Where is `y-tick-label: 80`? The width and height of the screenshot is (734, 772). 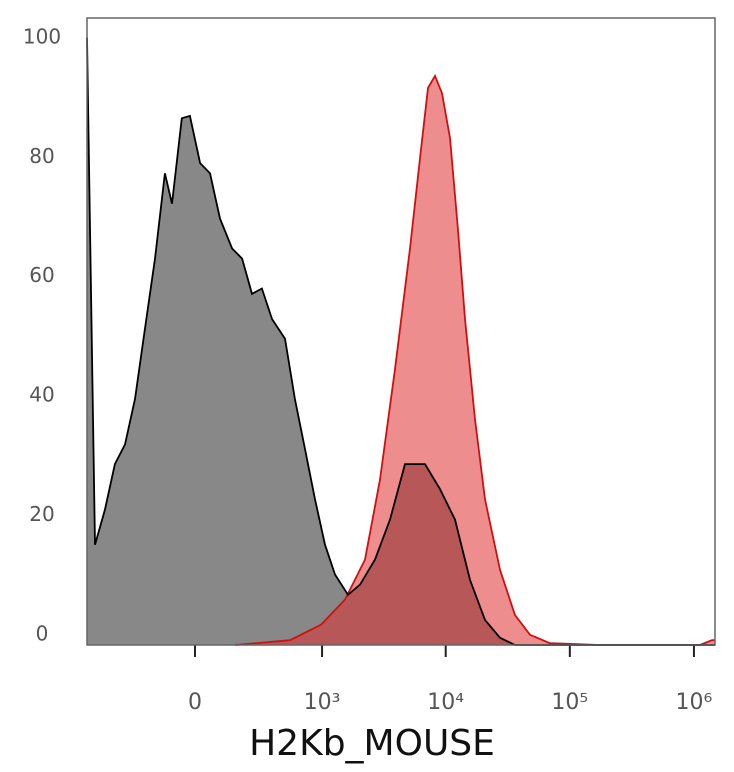
y-tick-label: 80 is located at coordinates (41, 156).